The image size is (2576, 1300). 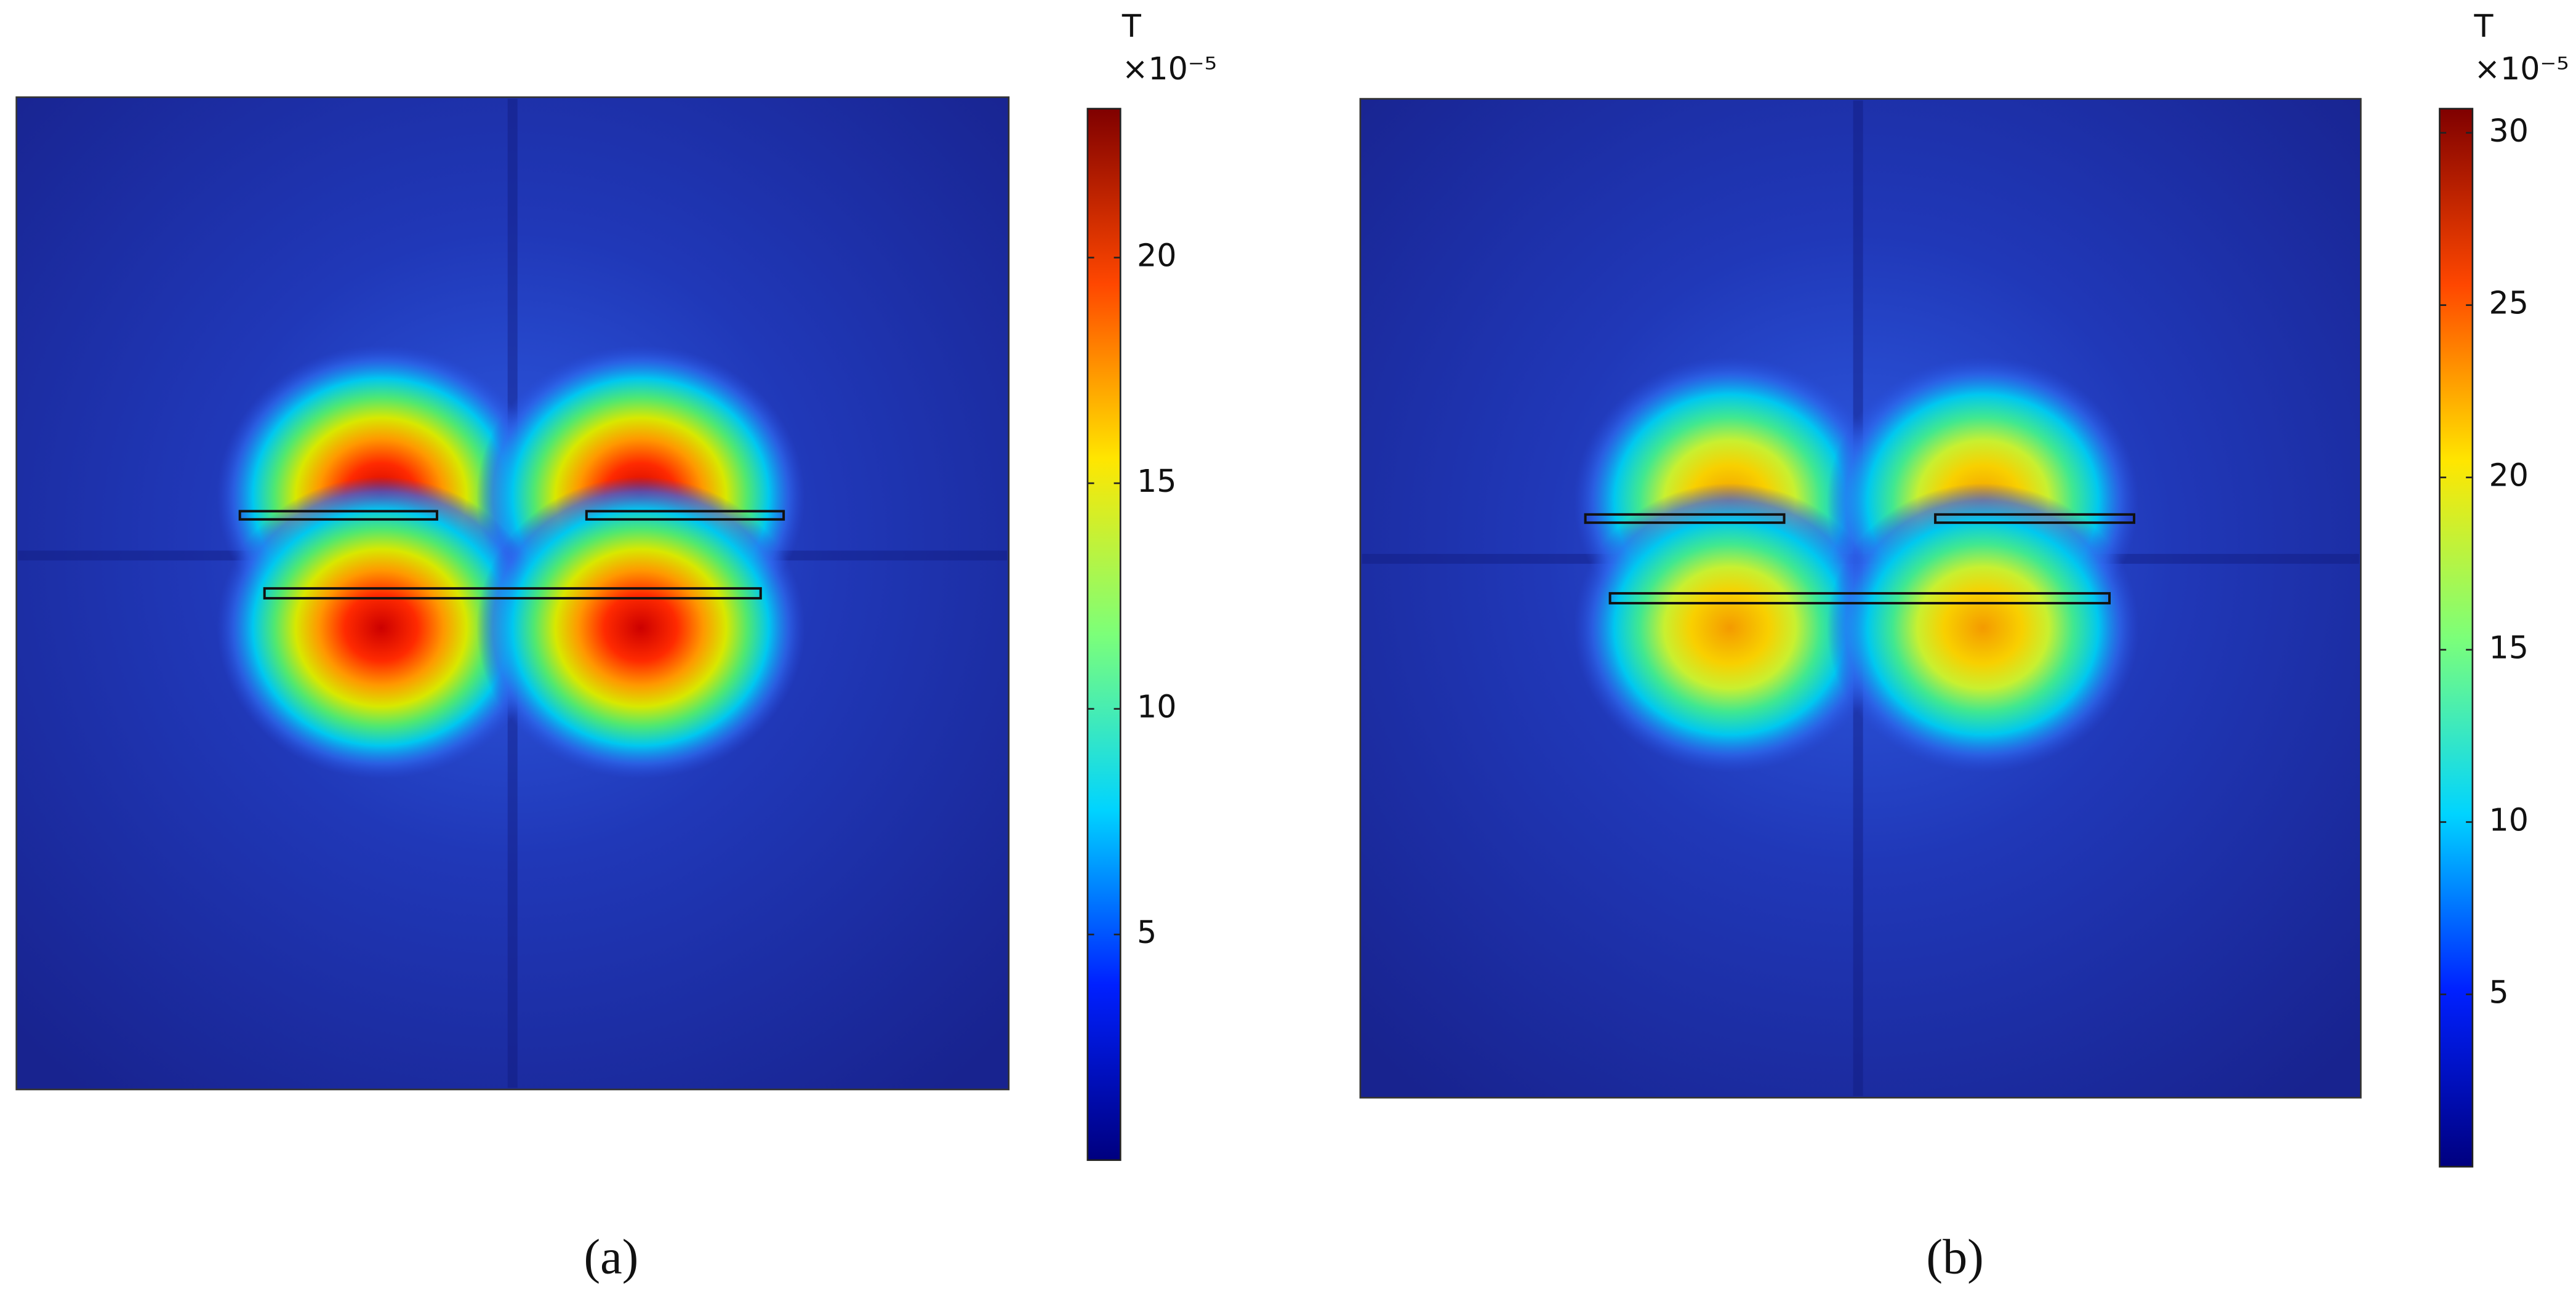 What do you see at coordinates (2509, 131) in the screenshot?
I see `colorbar-tick-label: 30` at bounding box center [2509, 131].